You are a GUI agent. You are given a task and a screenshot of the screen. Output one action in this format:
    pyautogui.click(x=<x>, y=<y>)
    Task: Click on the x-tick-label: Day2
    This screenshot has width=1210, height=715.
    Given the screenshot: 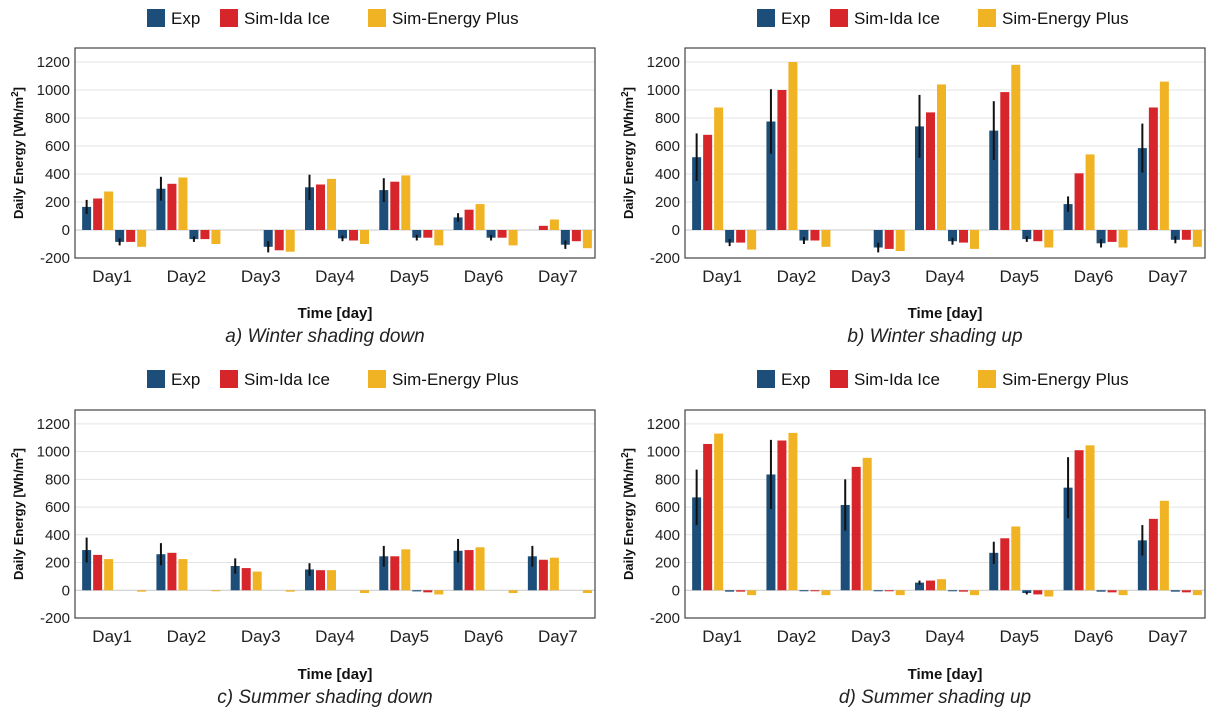 What is the action you would take?
    pyautogui.click(x=187, y=636)
    